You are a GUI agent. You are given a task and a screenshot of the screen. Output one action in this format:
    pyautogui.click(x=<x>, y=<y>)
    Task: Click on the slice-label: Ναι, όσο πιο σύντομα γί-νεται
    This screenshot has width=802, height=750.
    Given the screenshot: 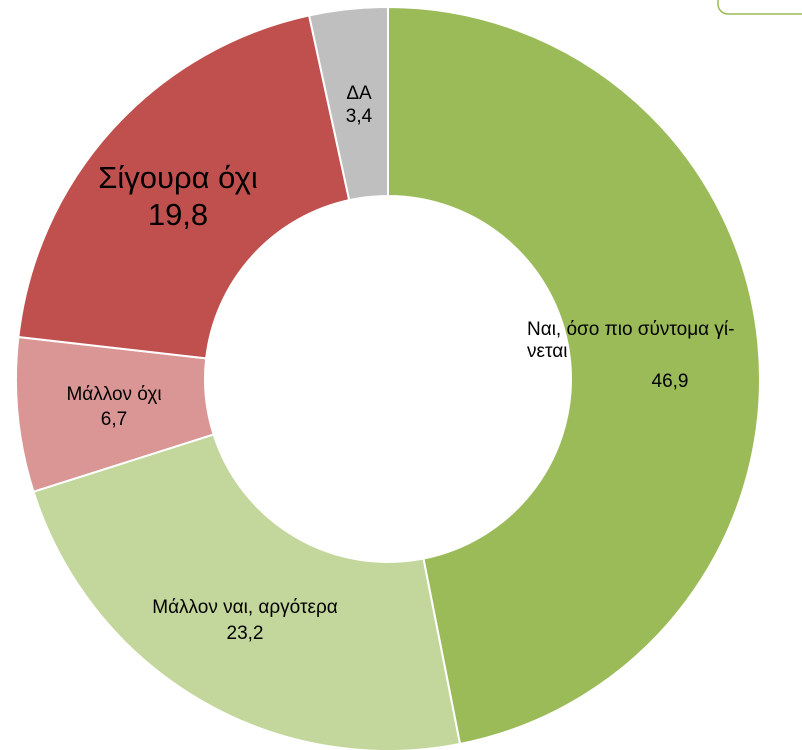 What is the action you would take?
    pyautogui.click(x=630, y=340)
    